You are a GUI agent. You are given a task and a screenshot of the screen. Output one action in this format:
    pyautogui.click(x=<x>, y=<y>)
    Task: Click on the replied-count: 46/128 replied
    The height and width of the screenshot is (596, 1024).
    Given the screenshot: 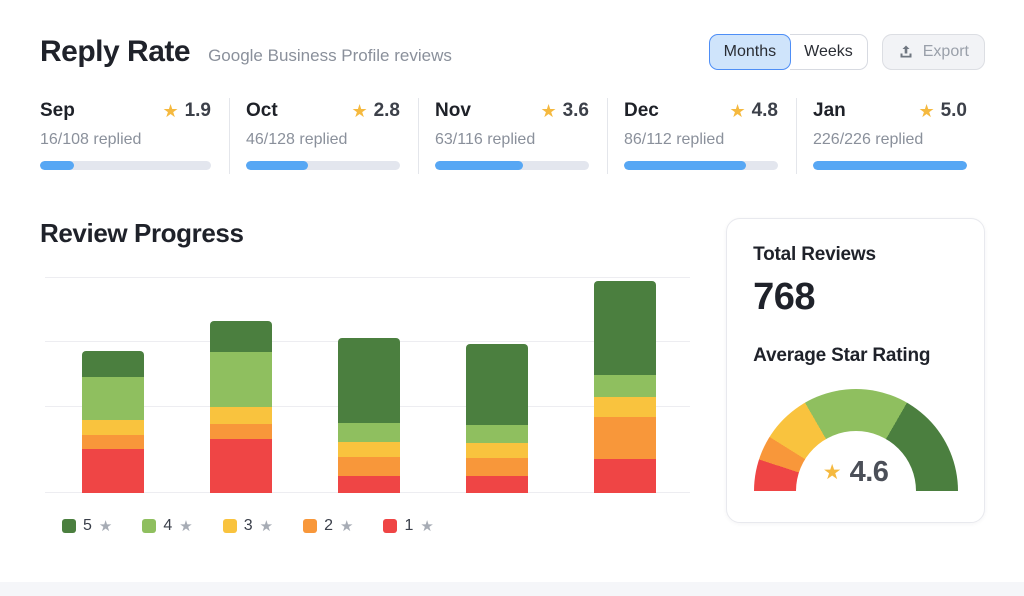 What is the action you would take?
    pyautogui.click(x=297, y=139)
    